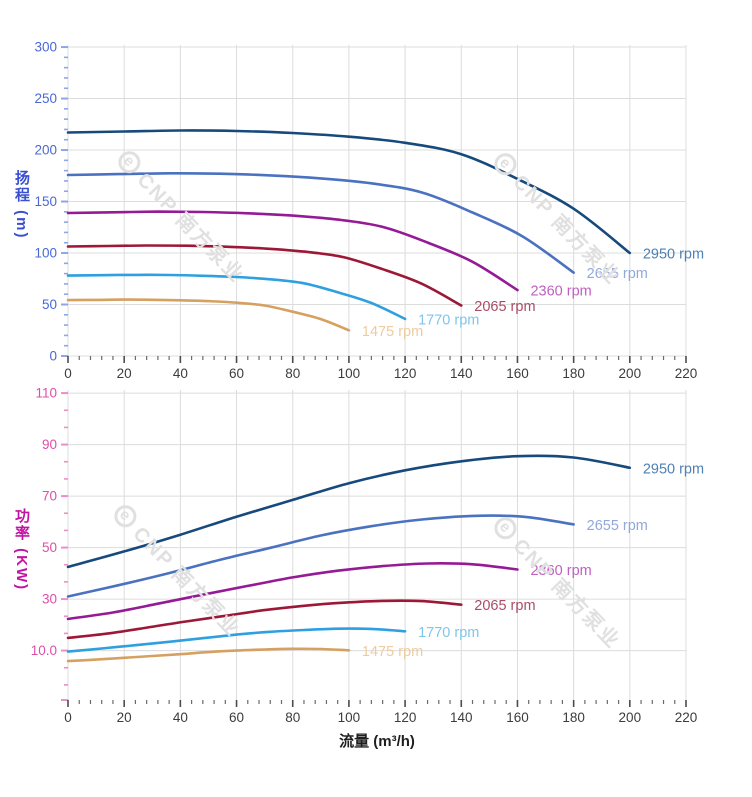 The height and width of the screenshot is (797, 752). What do you see at coordinates (45, 201) in the screenshot?
I see `y-tick-label: 150` at bounding box center [45, 201].